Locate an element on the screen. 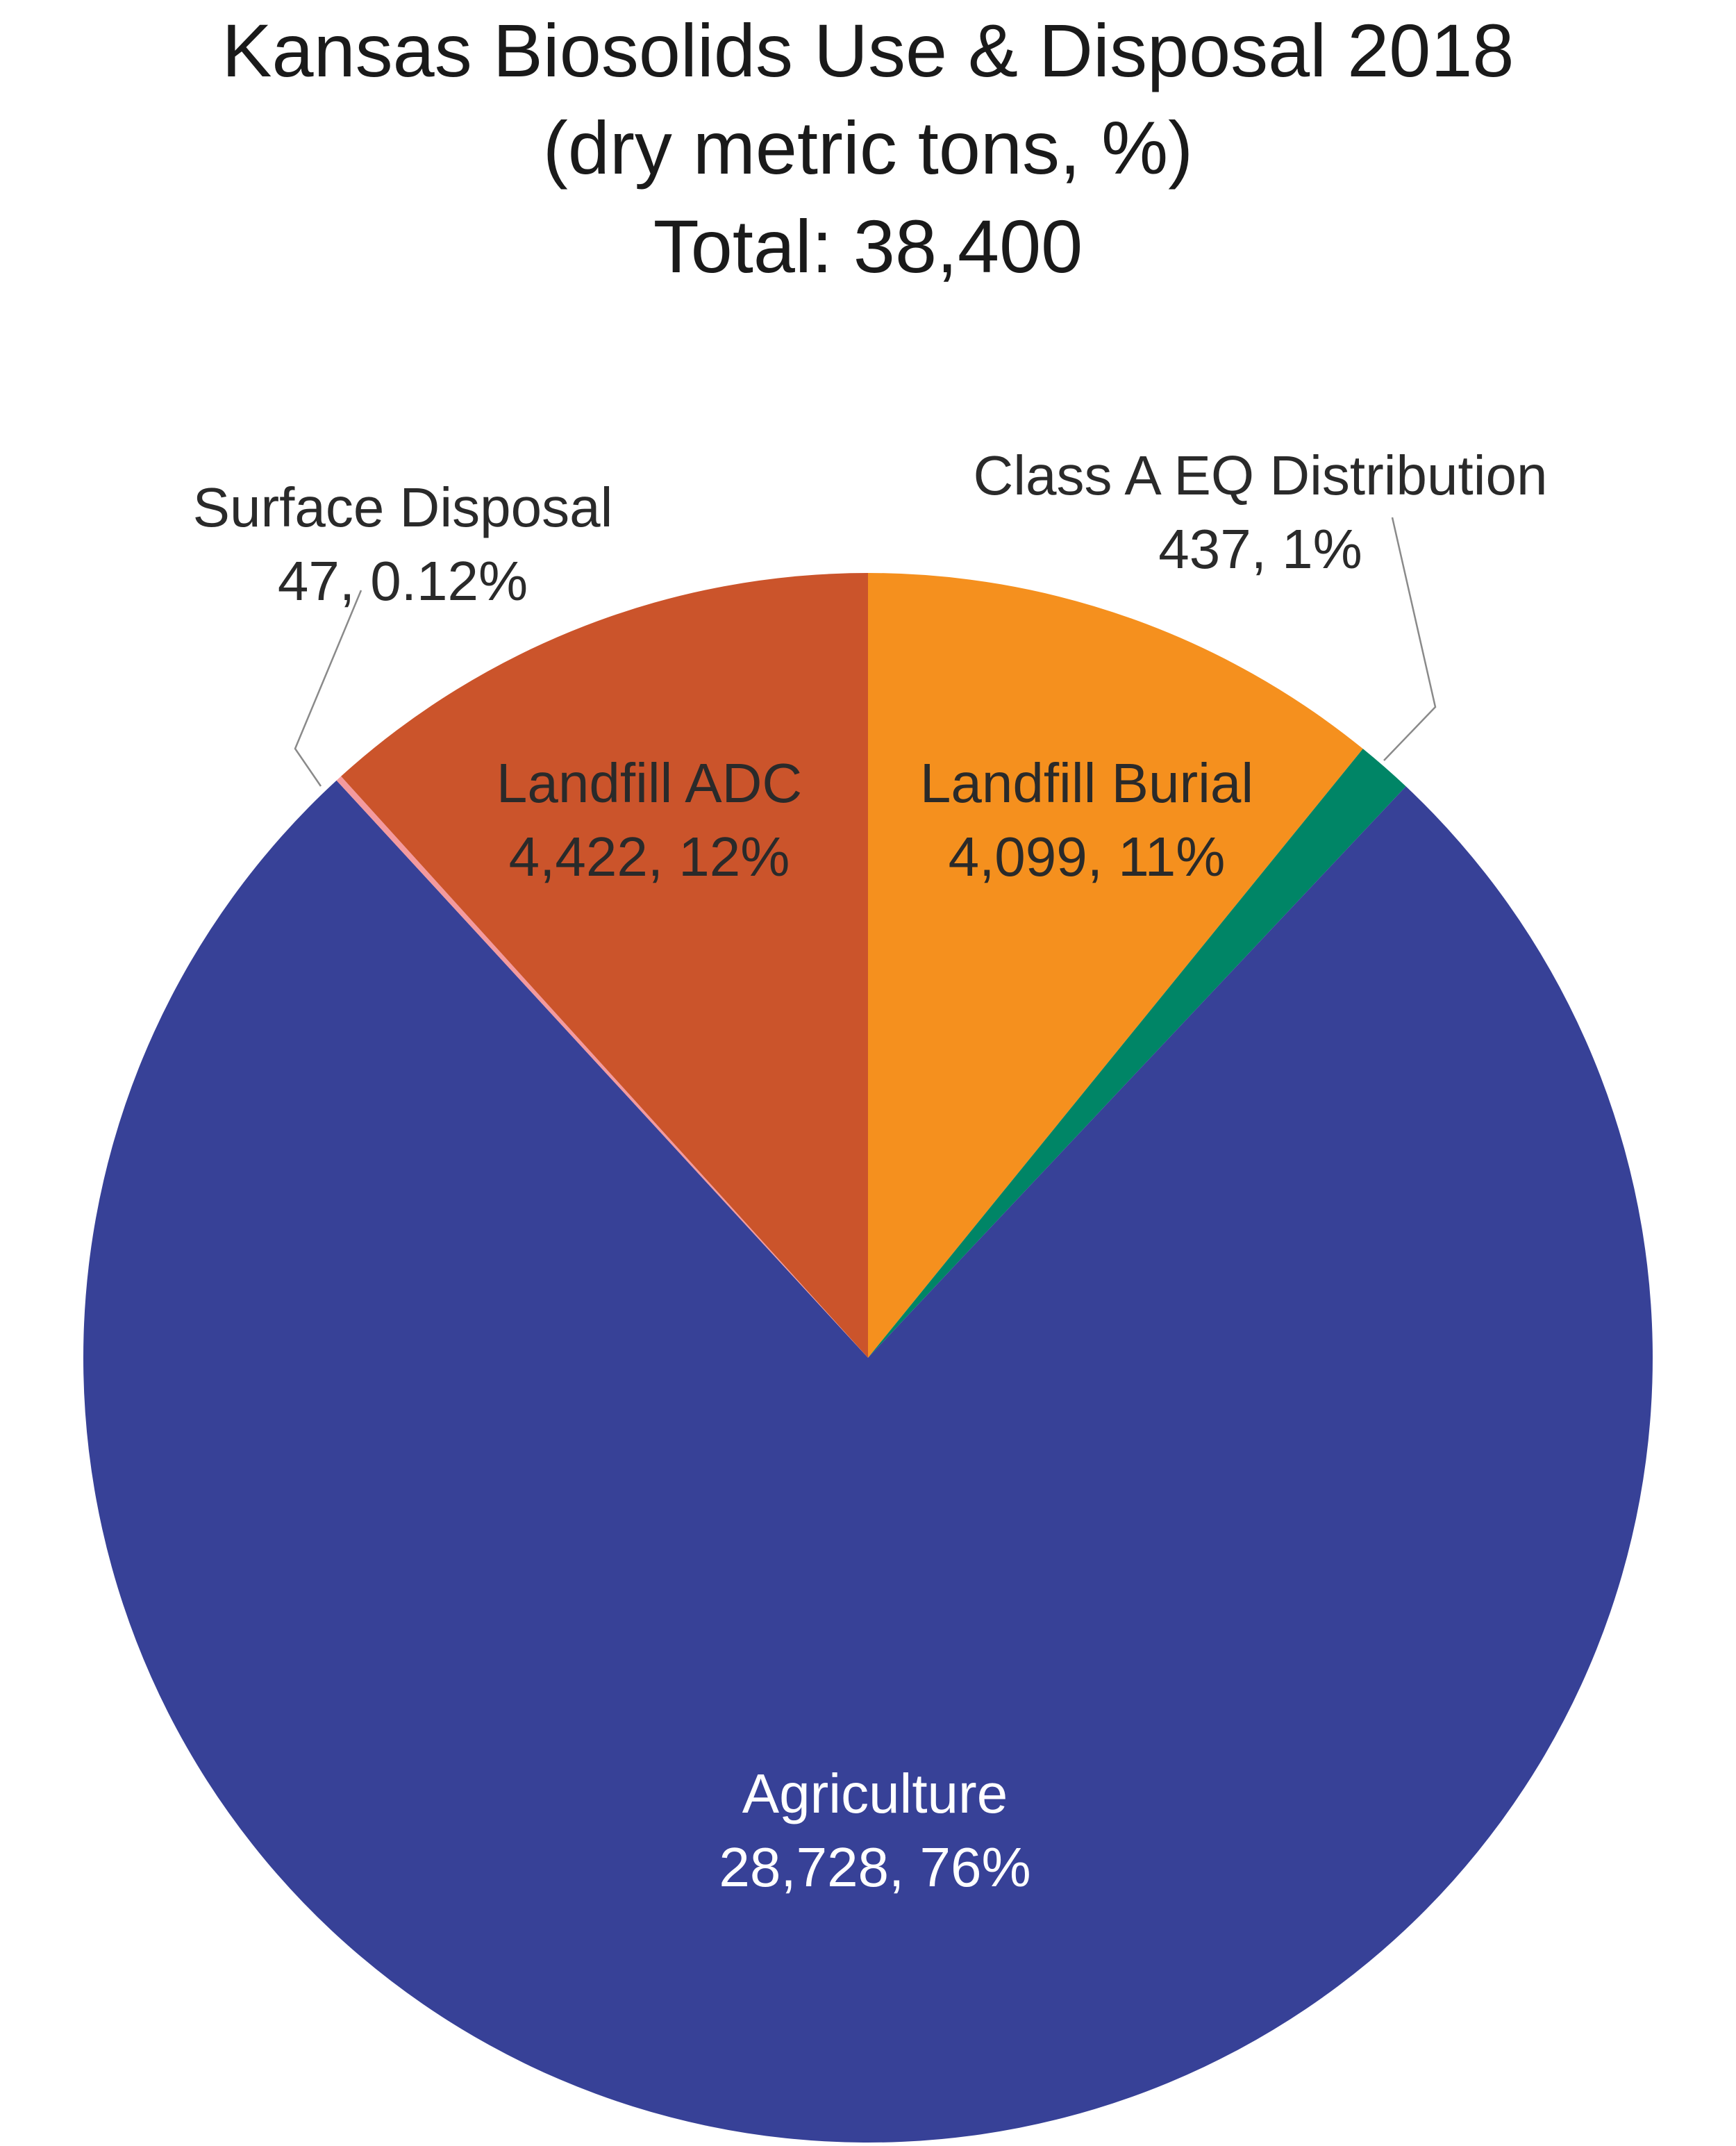  slice-label-surface-disposal: Surface Disposal 47, 0.12% is located at coordinates (403, 544).